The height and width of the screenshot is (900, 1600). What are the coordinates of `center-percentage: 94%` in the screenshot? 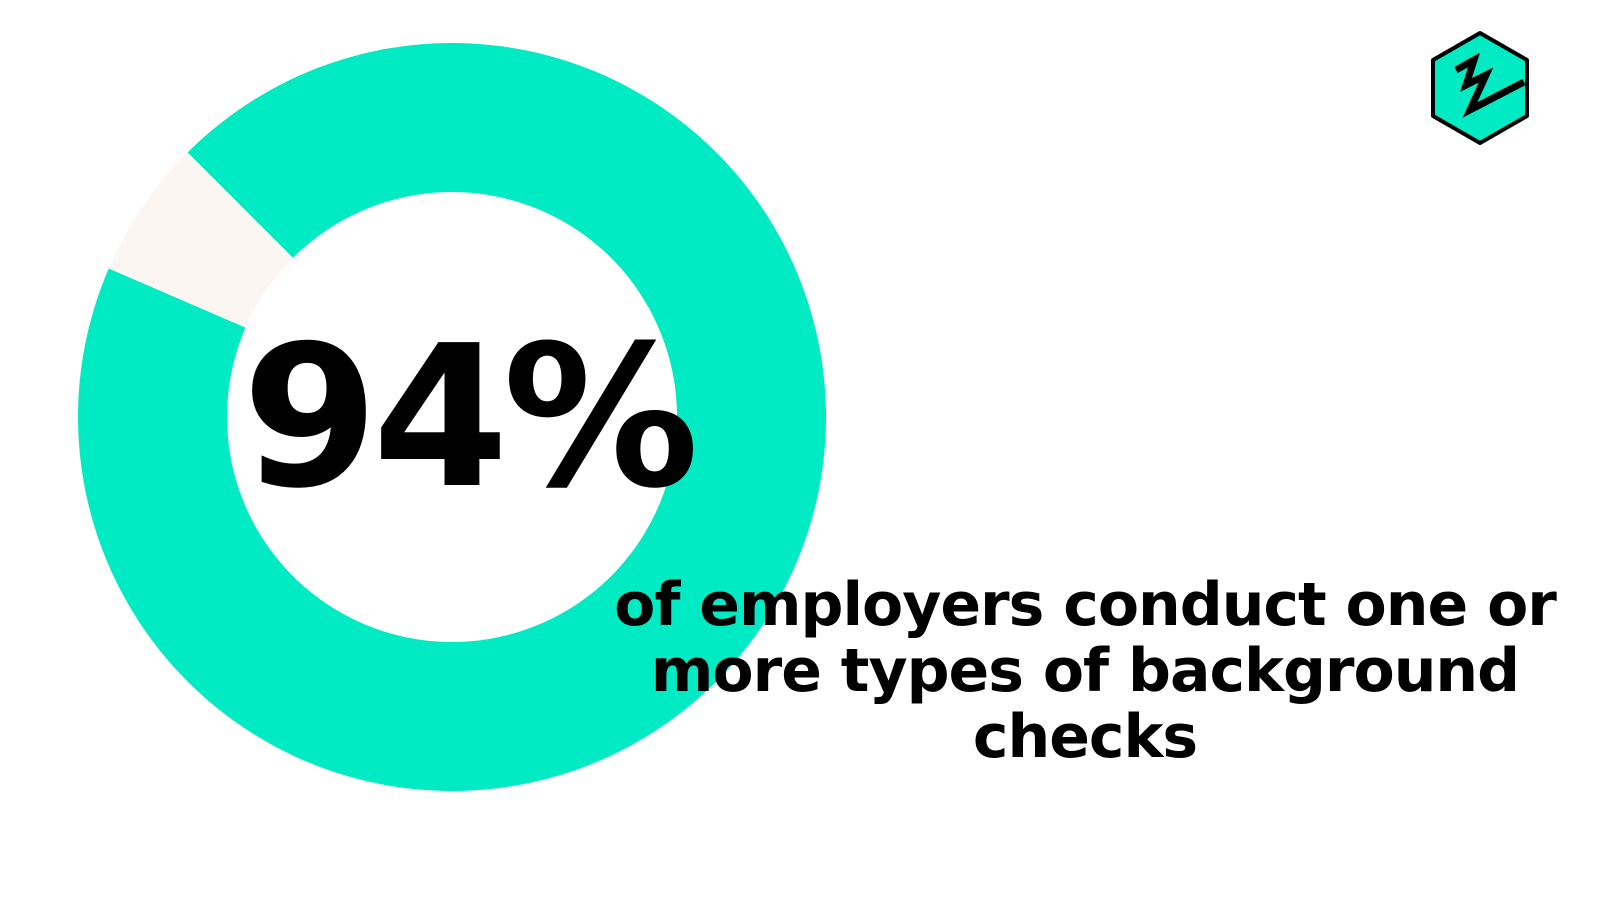 It's located at (470, 418).